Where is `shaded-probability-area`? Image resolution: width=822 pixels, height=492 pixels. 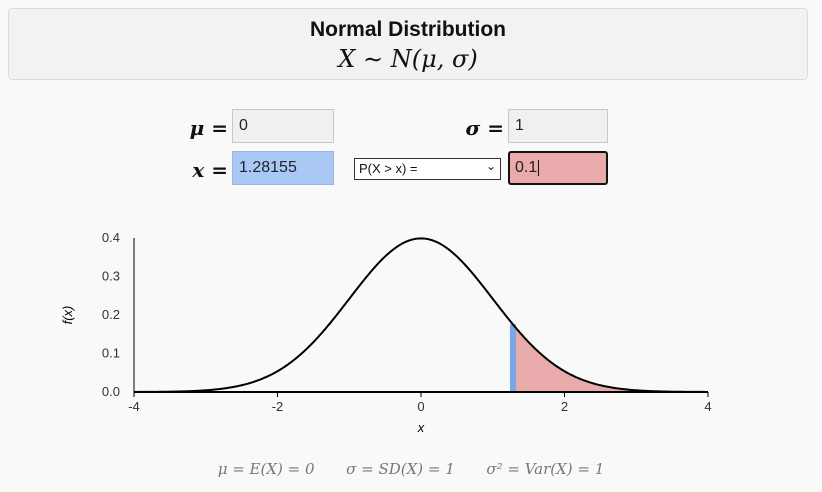
shaded-probability-area is located at coordinates (610, 358).